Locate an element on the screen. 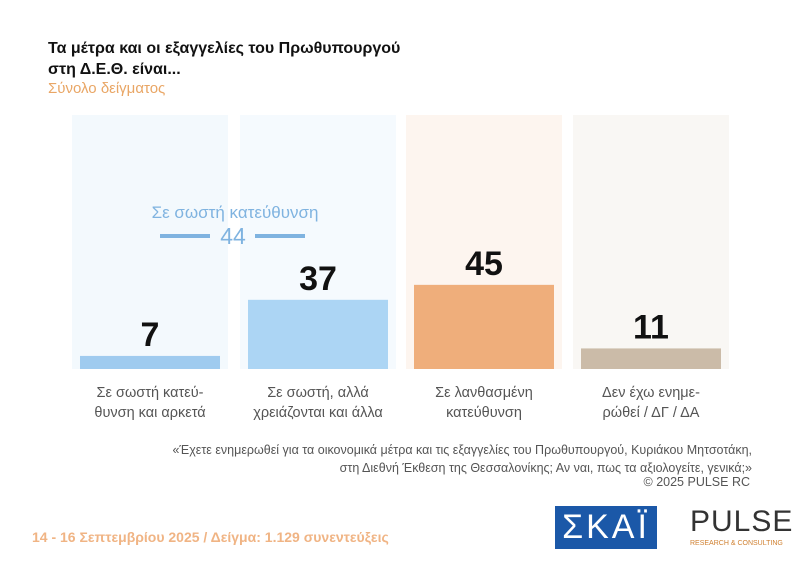  copyright: © 2025 PULSE RC is located at coordinates (696, 482).